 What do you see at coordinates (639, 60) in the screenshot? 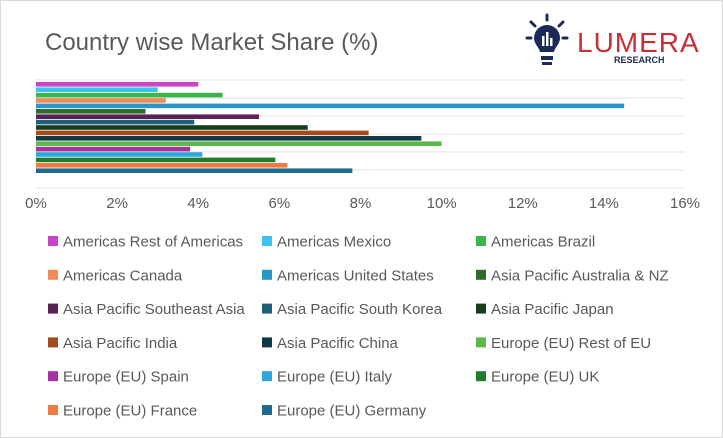
I see `logo-subtitle: RESEARCH` at bounding box center [639, 60].